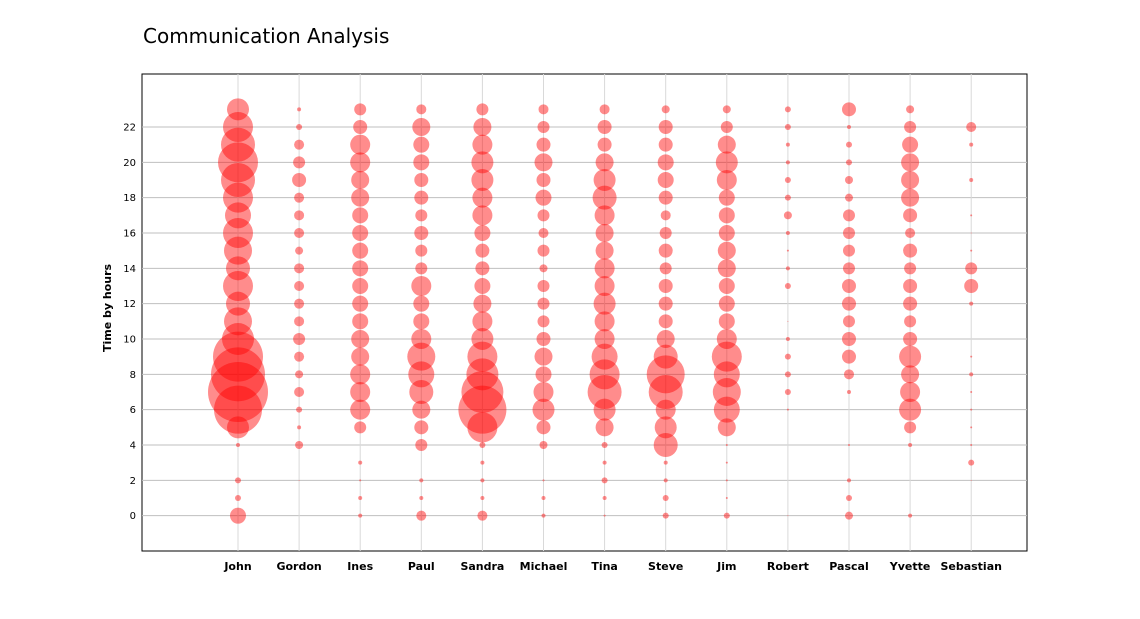 The height and width of the screenshot is (619, 1140). Describe the element at coordinates (726, 566) in the screenshot. I see `x-tick-label-jim: Jim` at that location.